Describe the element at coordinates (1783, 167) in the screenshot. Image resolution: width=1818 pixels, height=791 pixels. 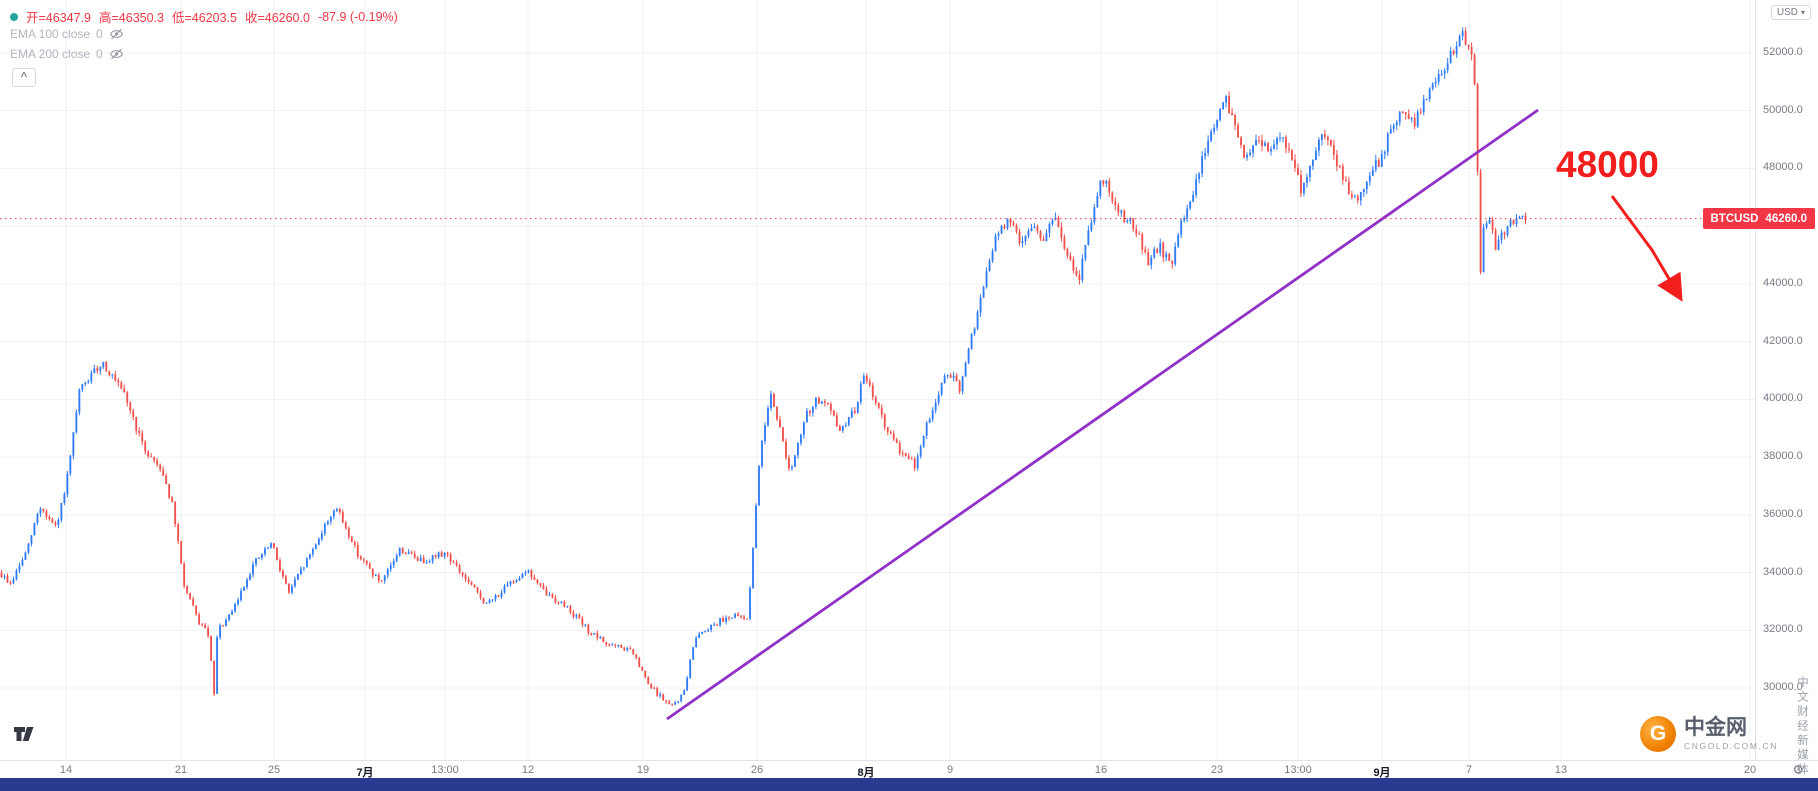
I see `price-axis-label: 48000.0` at that location.